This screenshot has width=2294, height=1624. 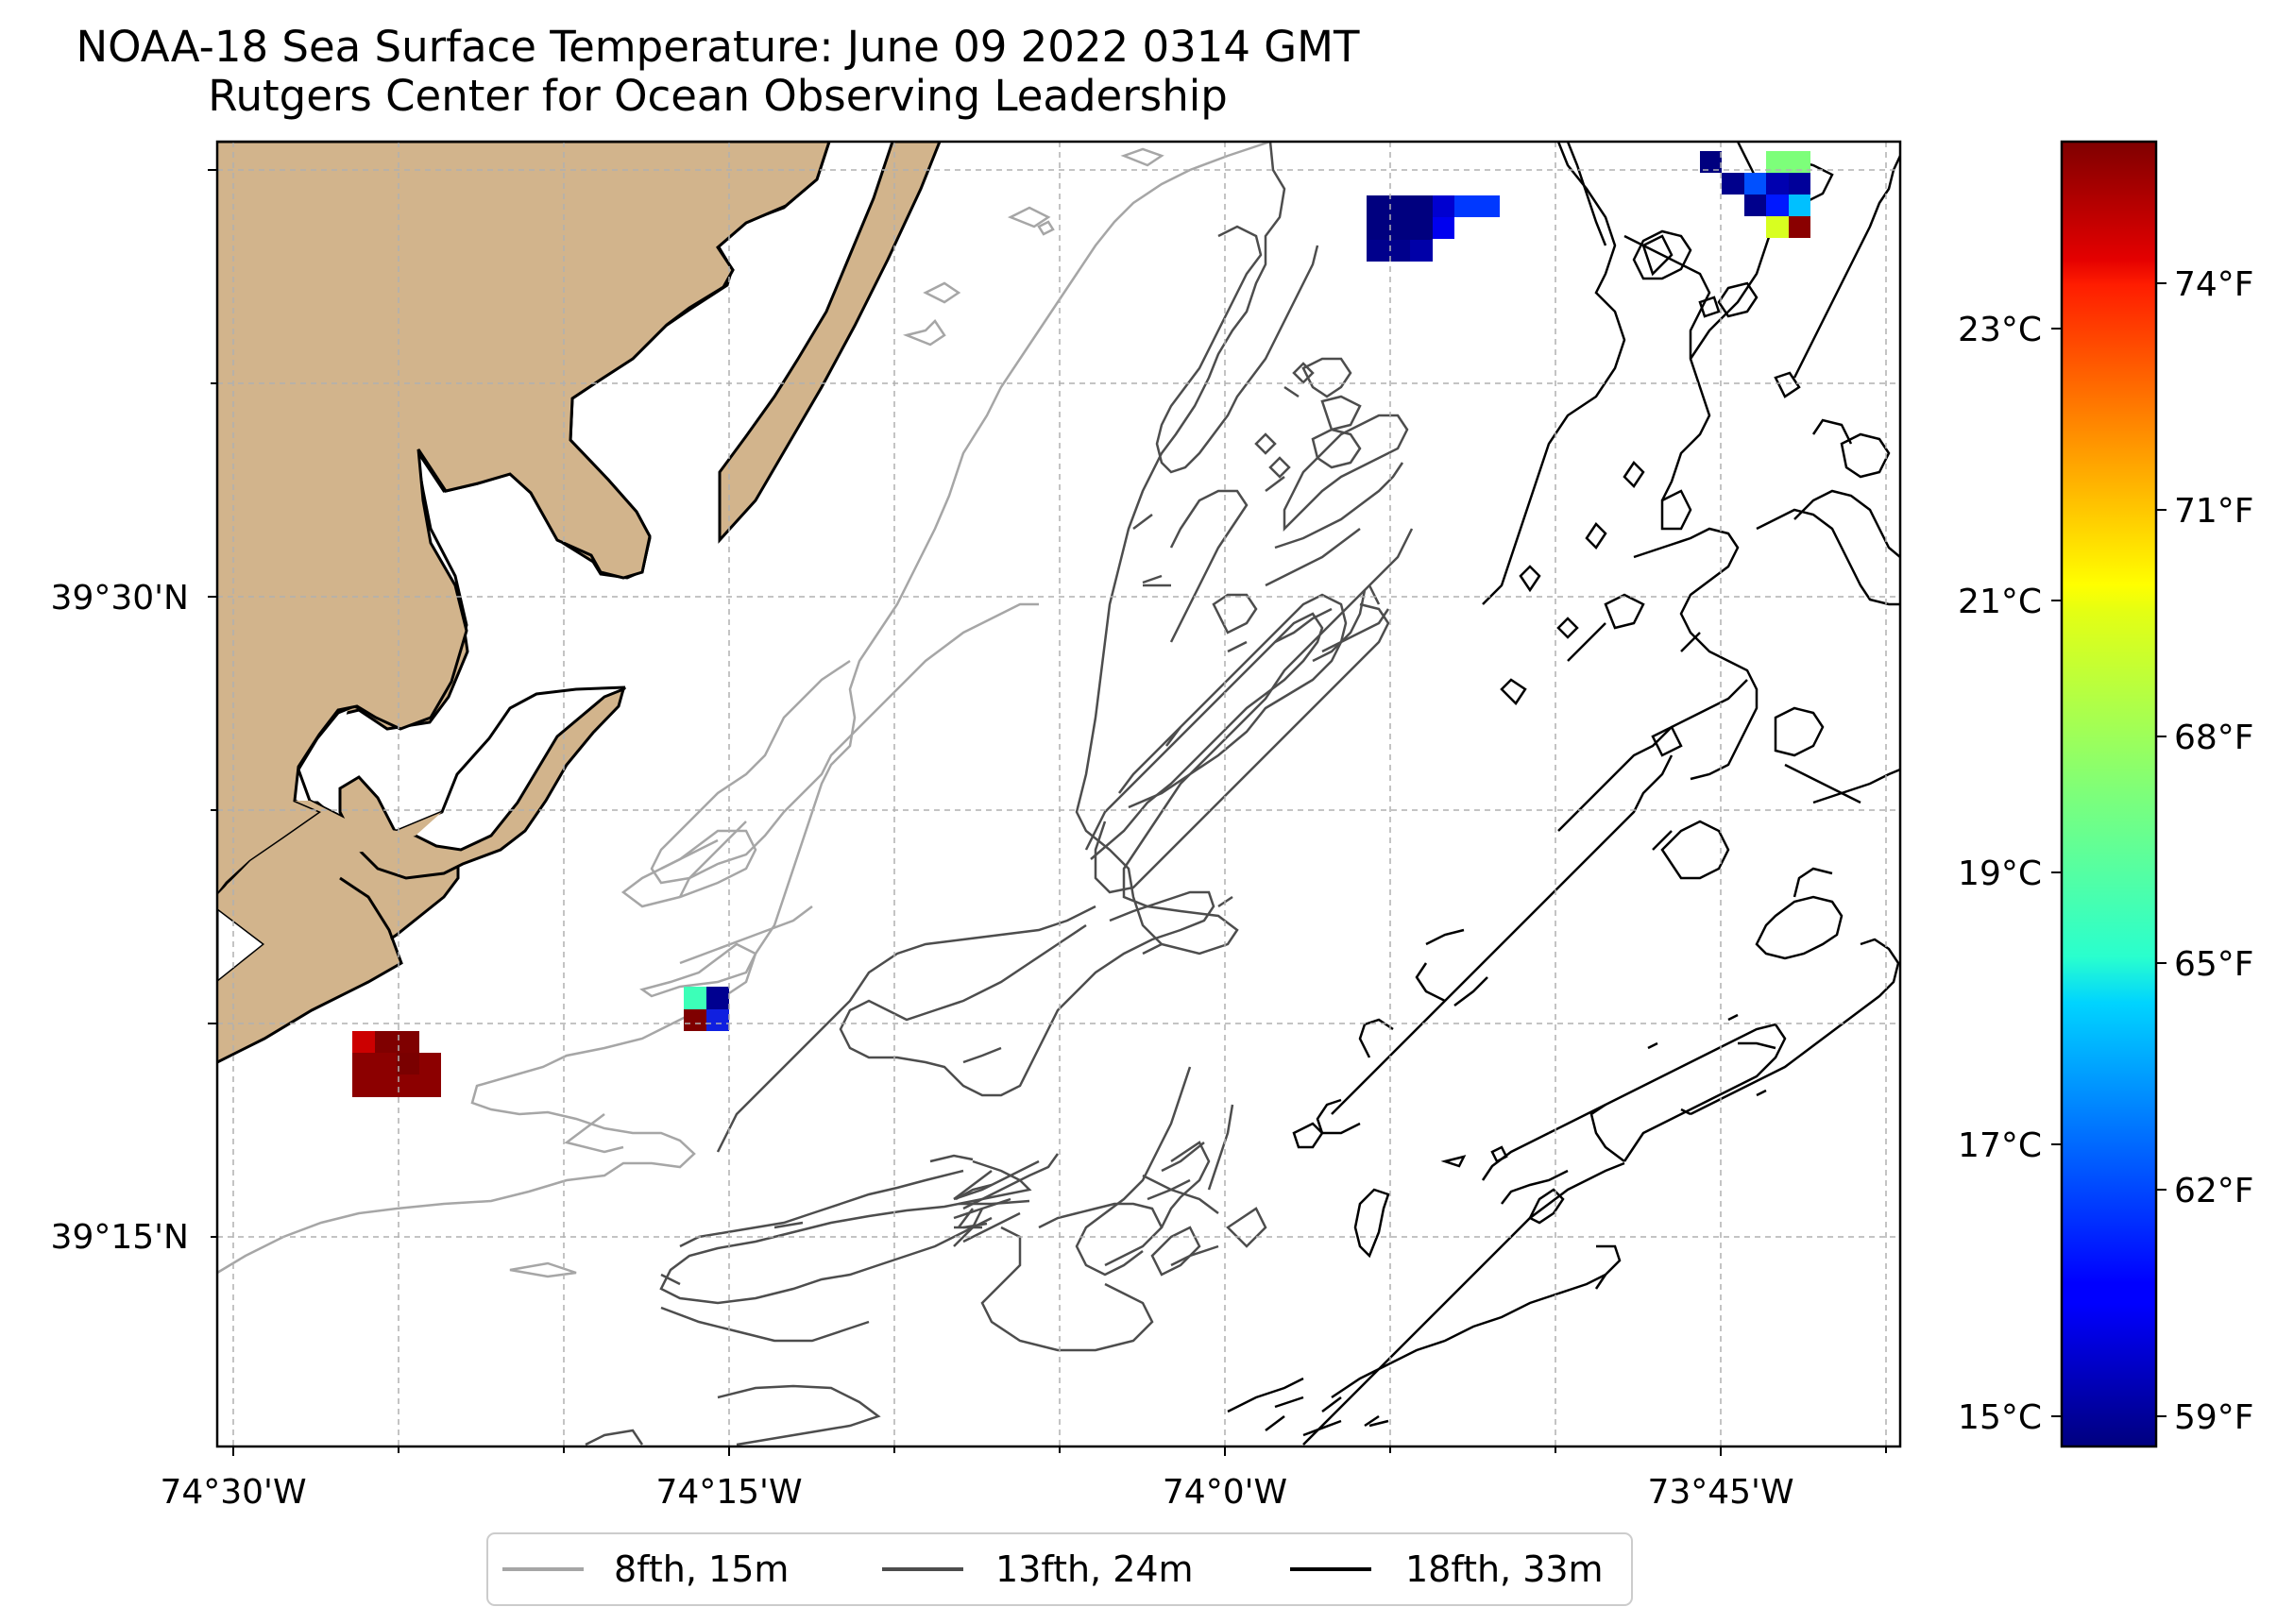 What do you see at coordinates (2000, 1417) in the screenshot?
I see `celsius-label: 15°C` at bounding box center [2000, 1417].